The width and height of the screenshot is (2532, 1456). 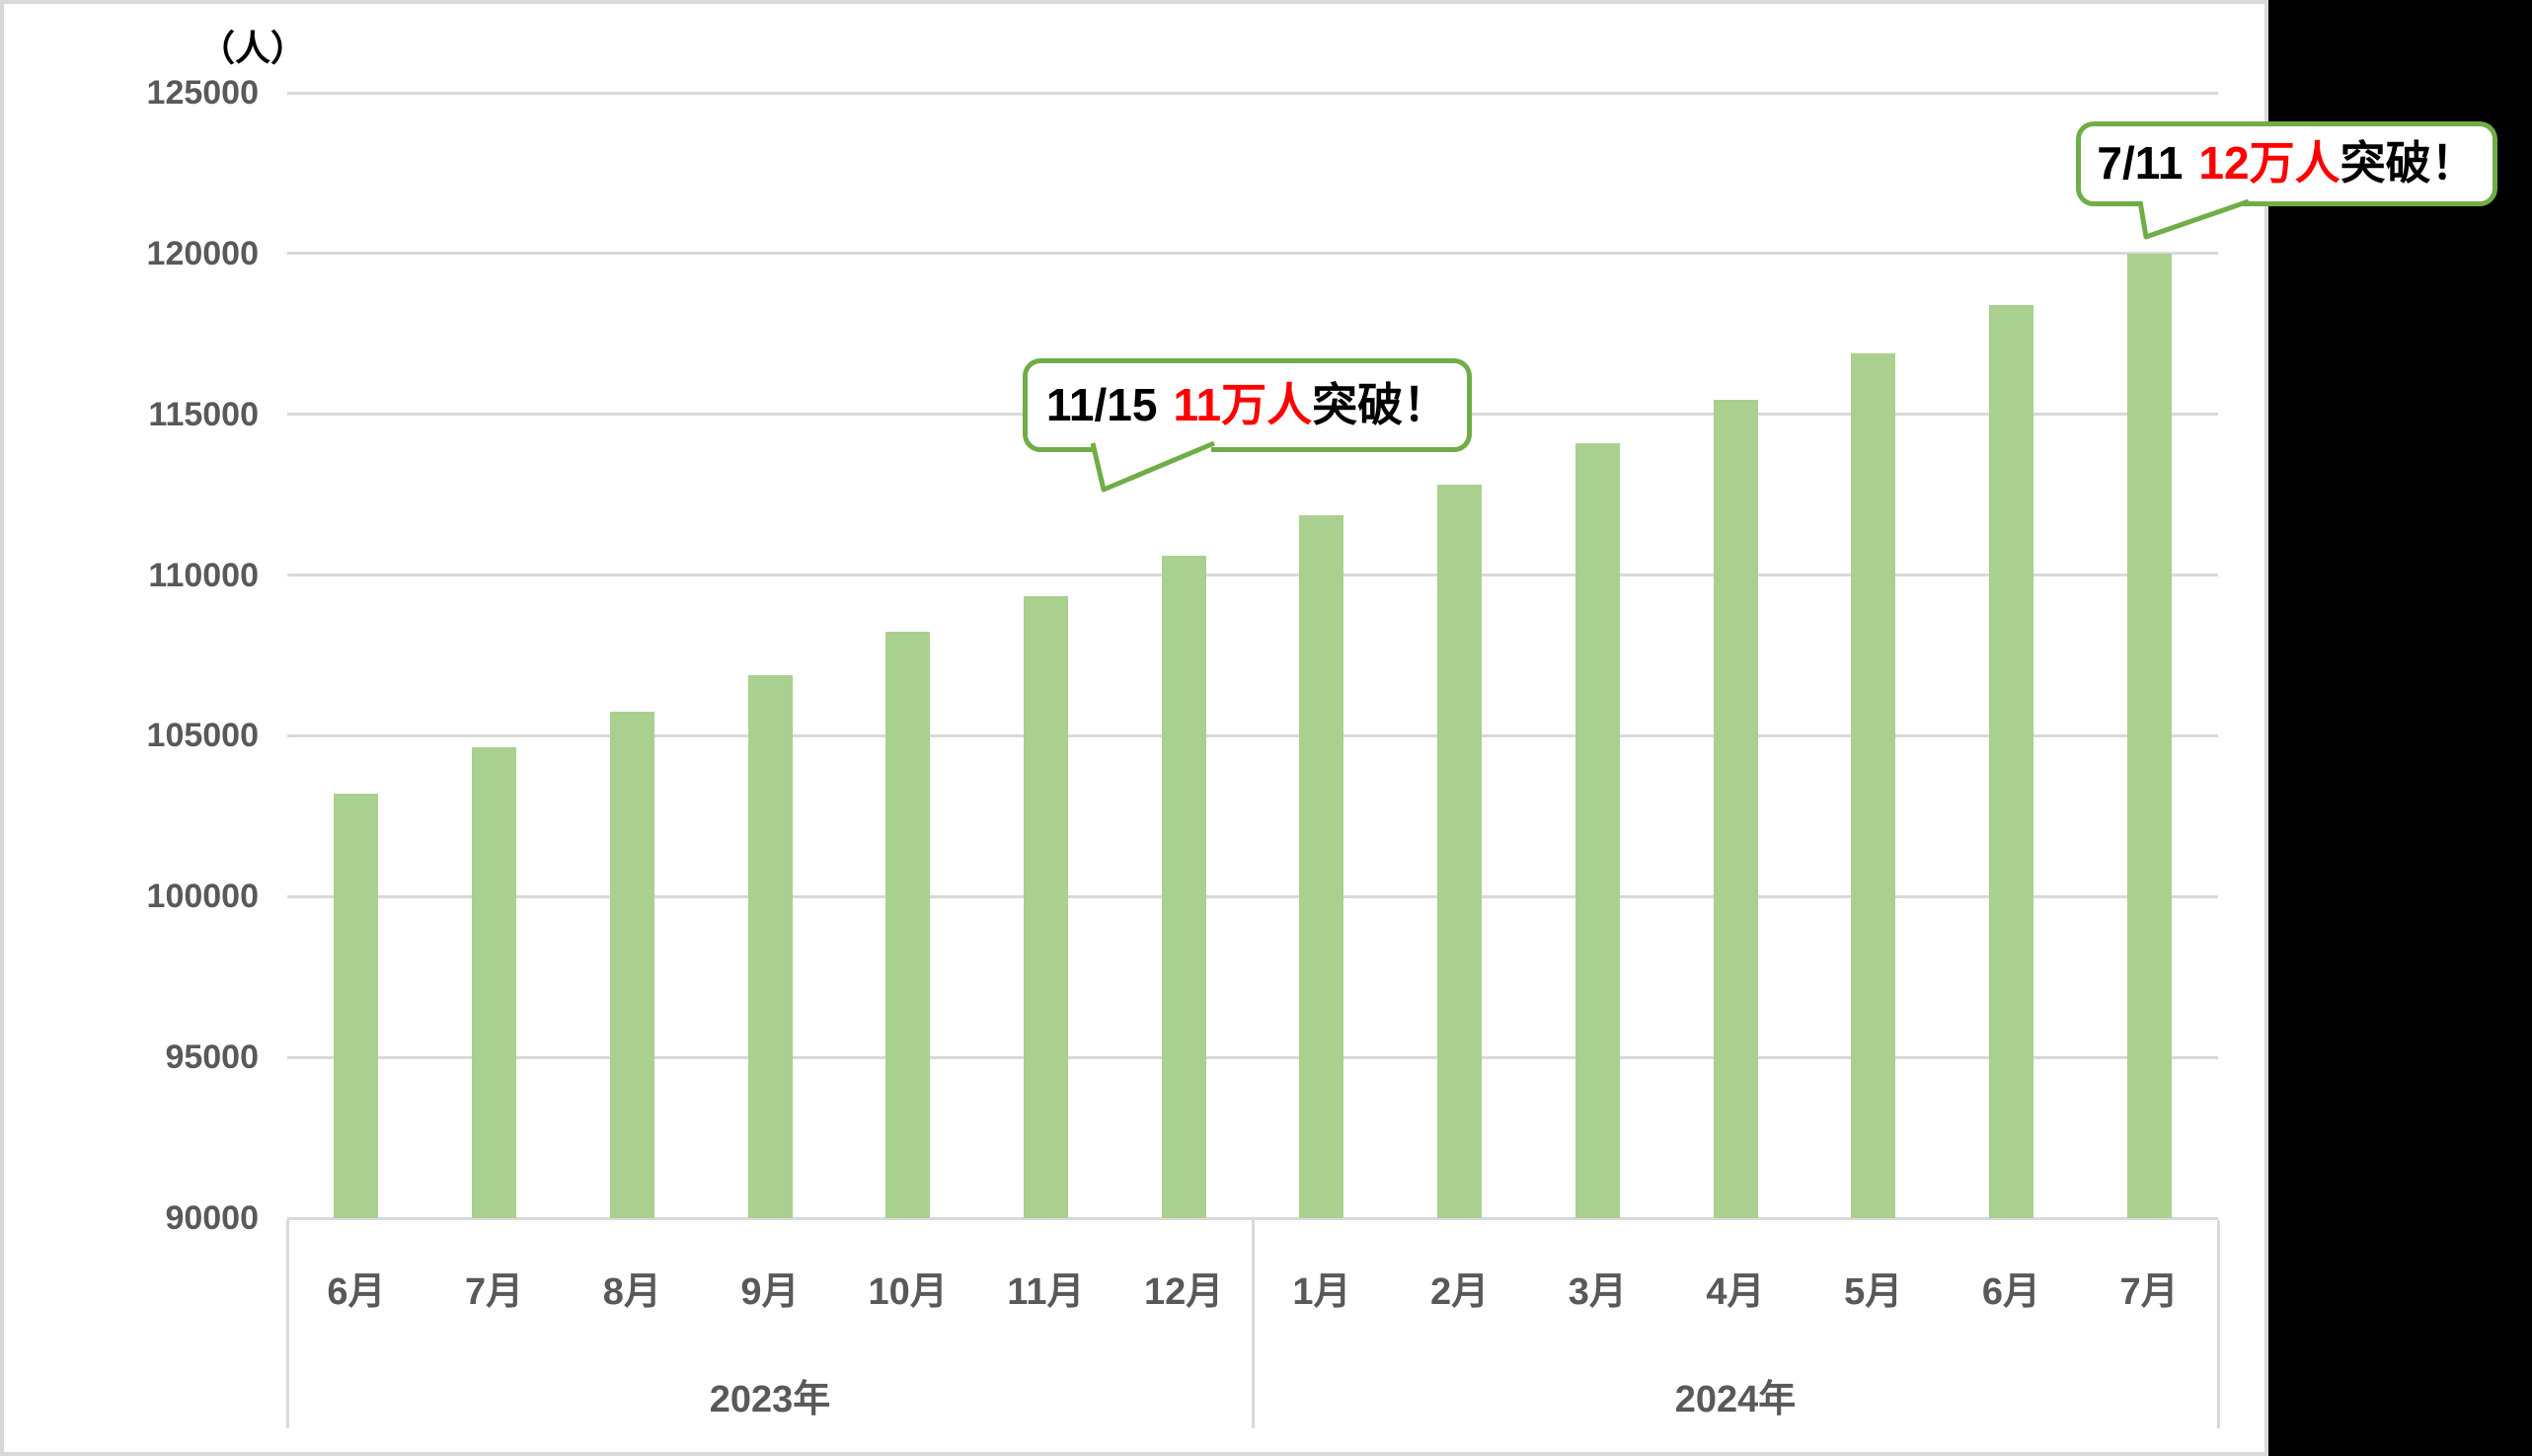 I want to click on y-axis-tick-label: 100000, so click(x=202, y=897).